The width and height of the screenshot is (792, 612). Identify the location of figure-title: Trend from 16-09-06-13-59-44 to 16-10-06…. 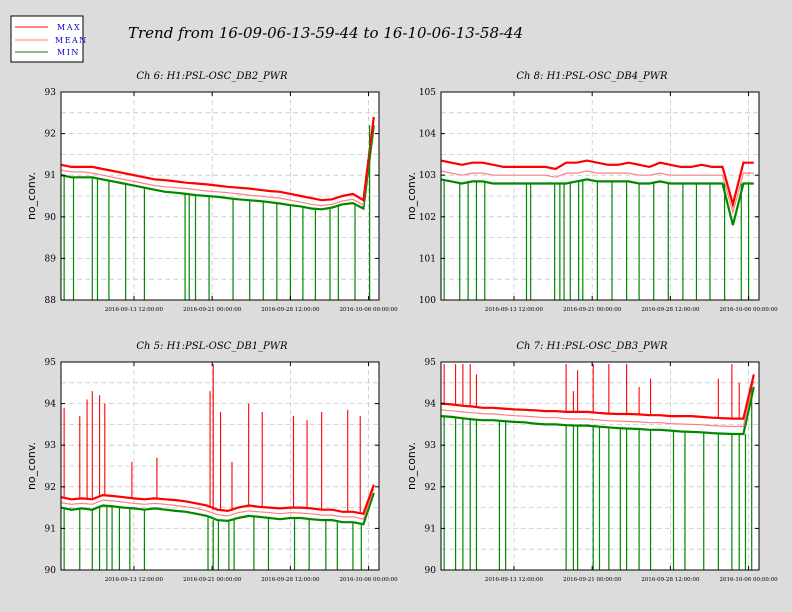
(325, 33).